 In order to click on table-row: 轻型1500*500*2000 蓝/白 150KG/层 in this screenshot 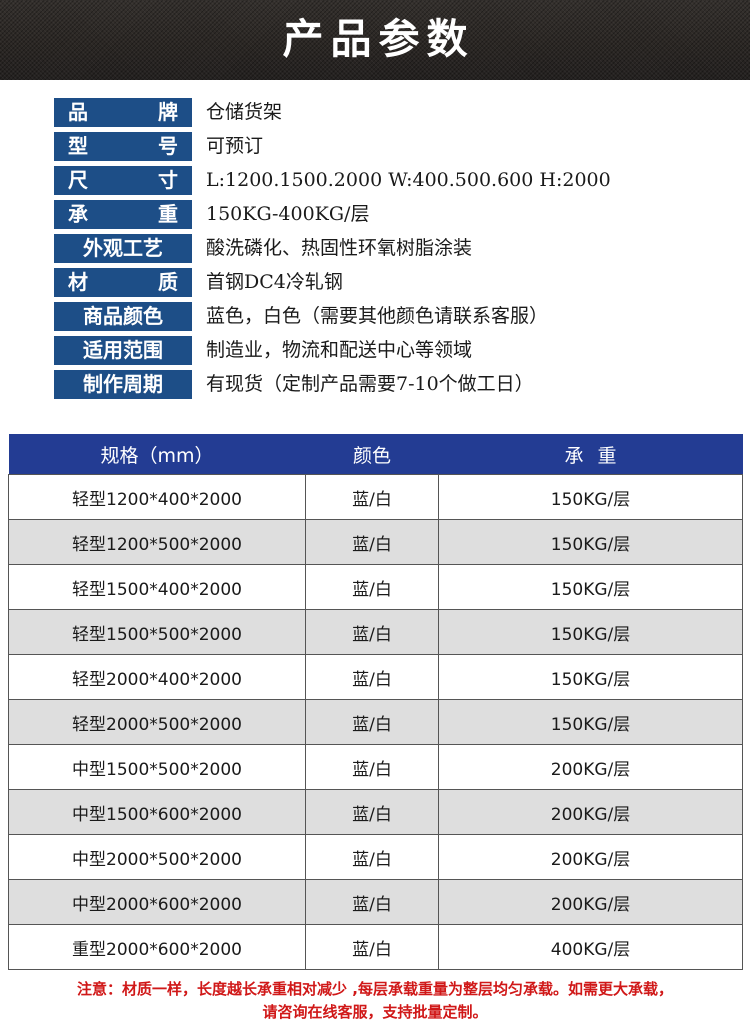, I will do `click(375, 632)`.